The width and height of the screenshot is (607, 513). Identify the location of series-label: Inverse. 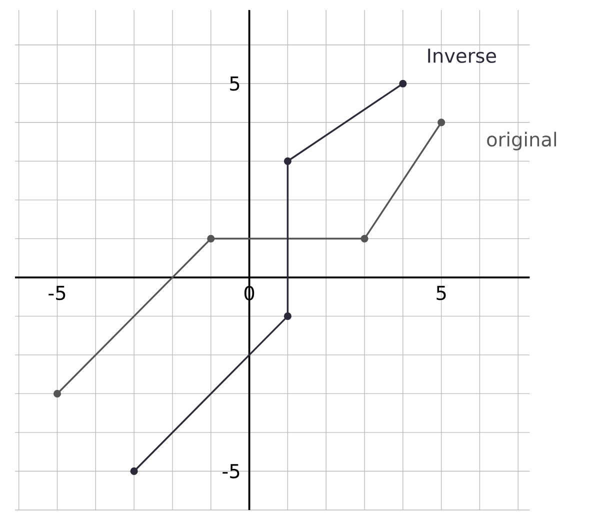
(462, 56).